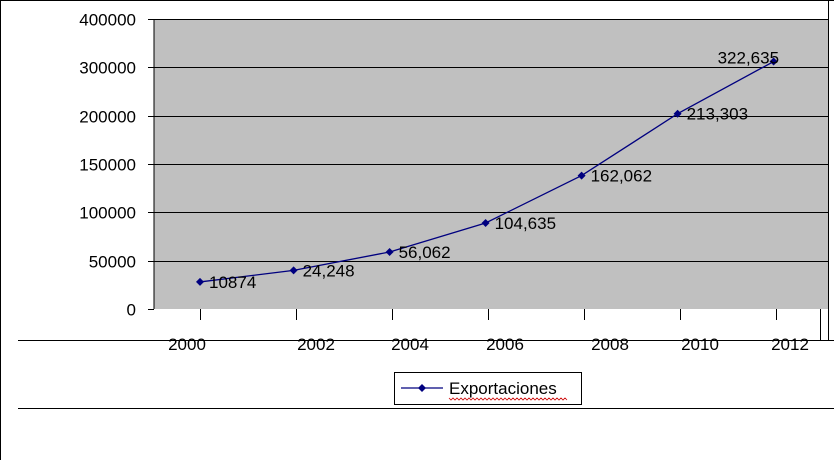 The width and height of the screenshot is (834, 460). What do you see at coordinates (748, 58) in the screenshot?
I see `data-label: 322,635` at bounding box center [748, 58].